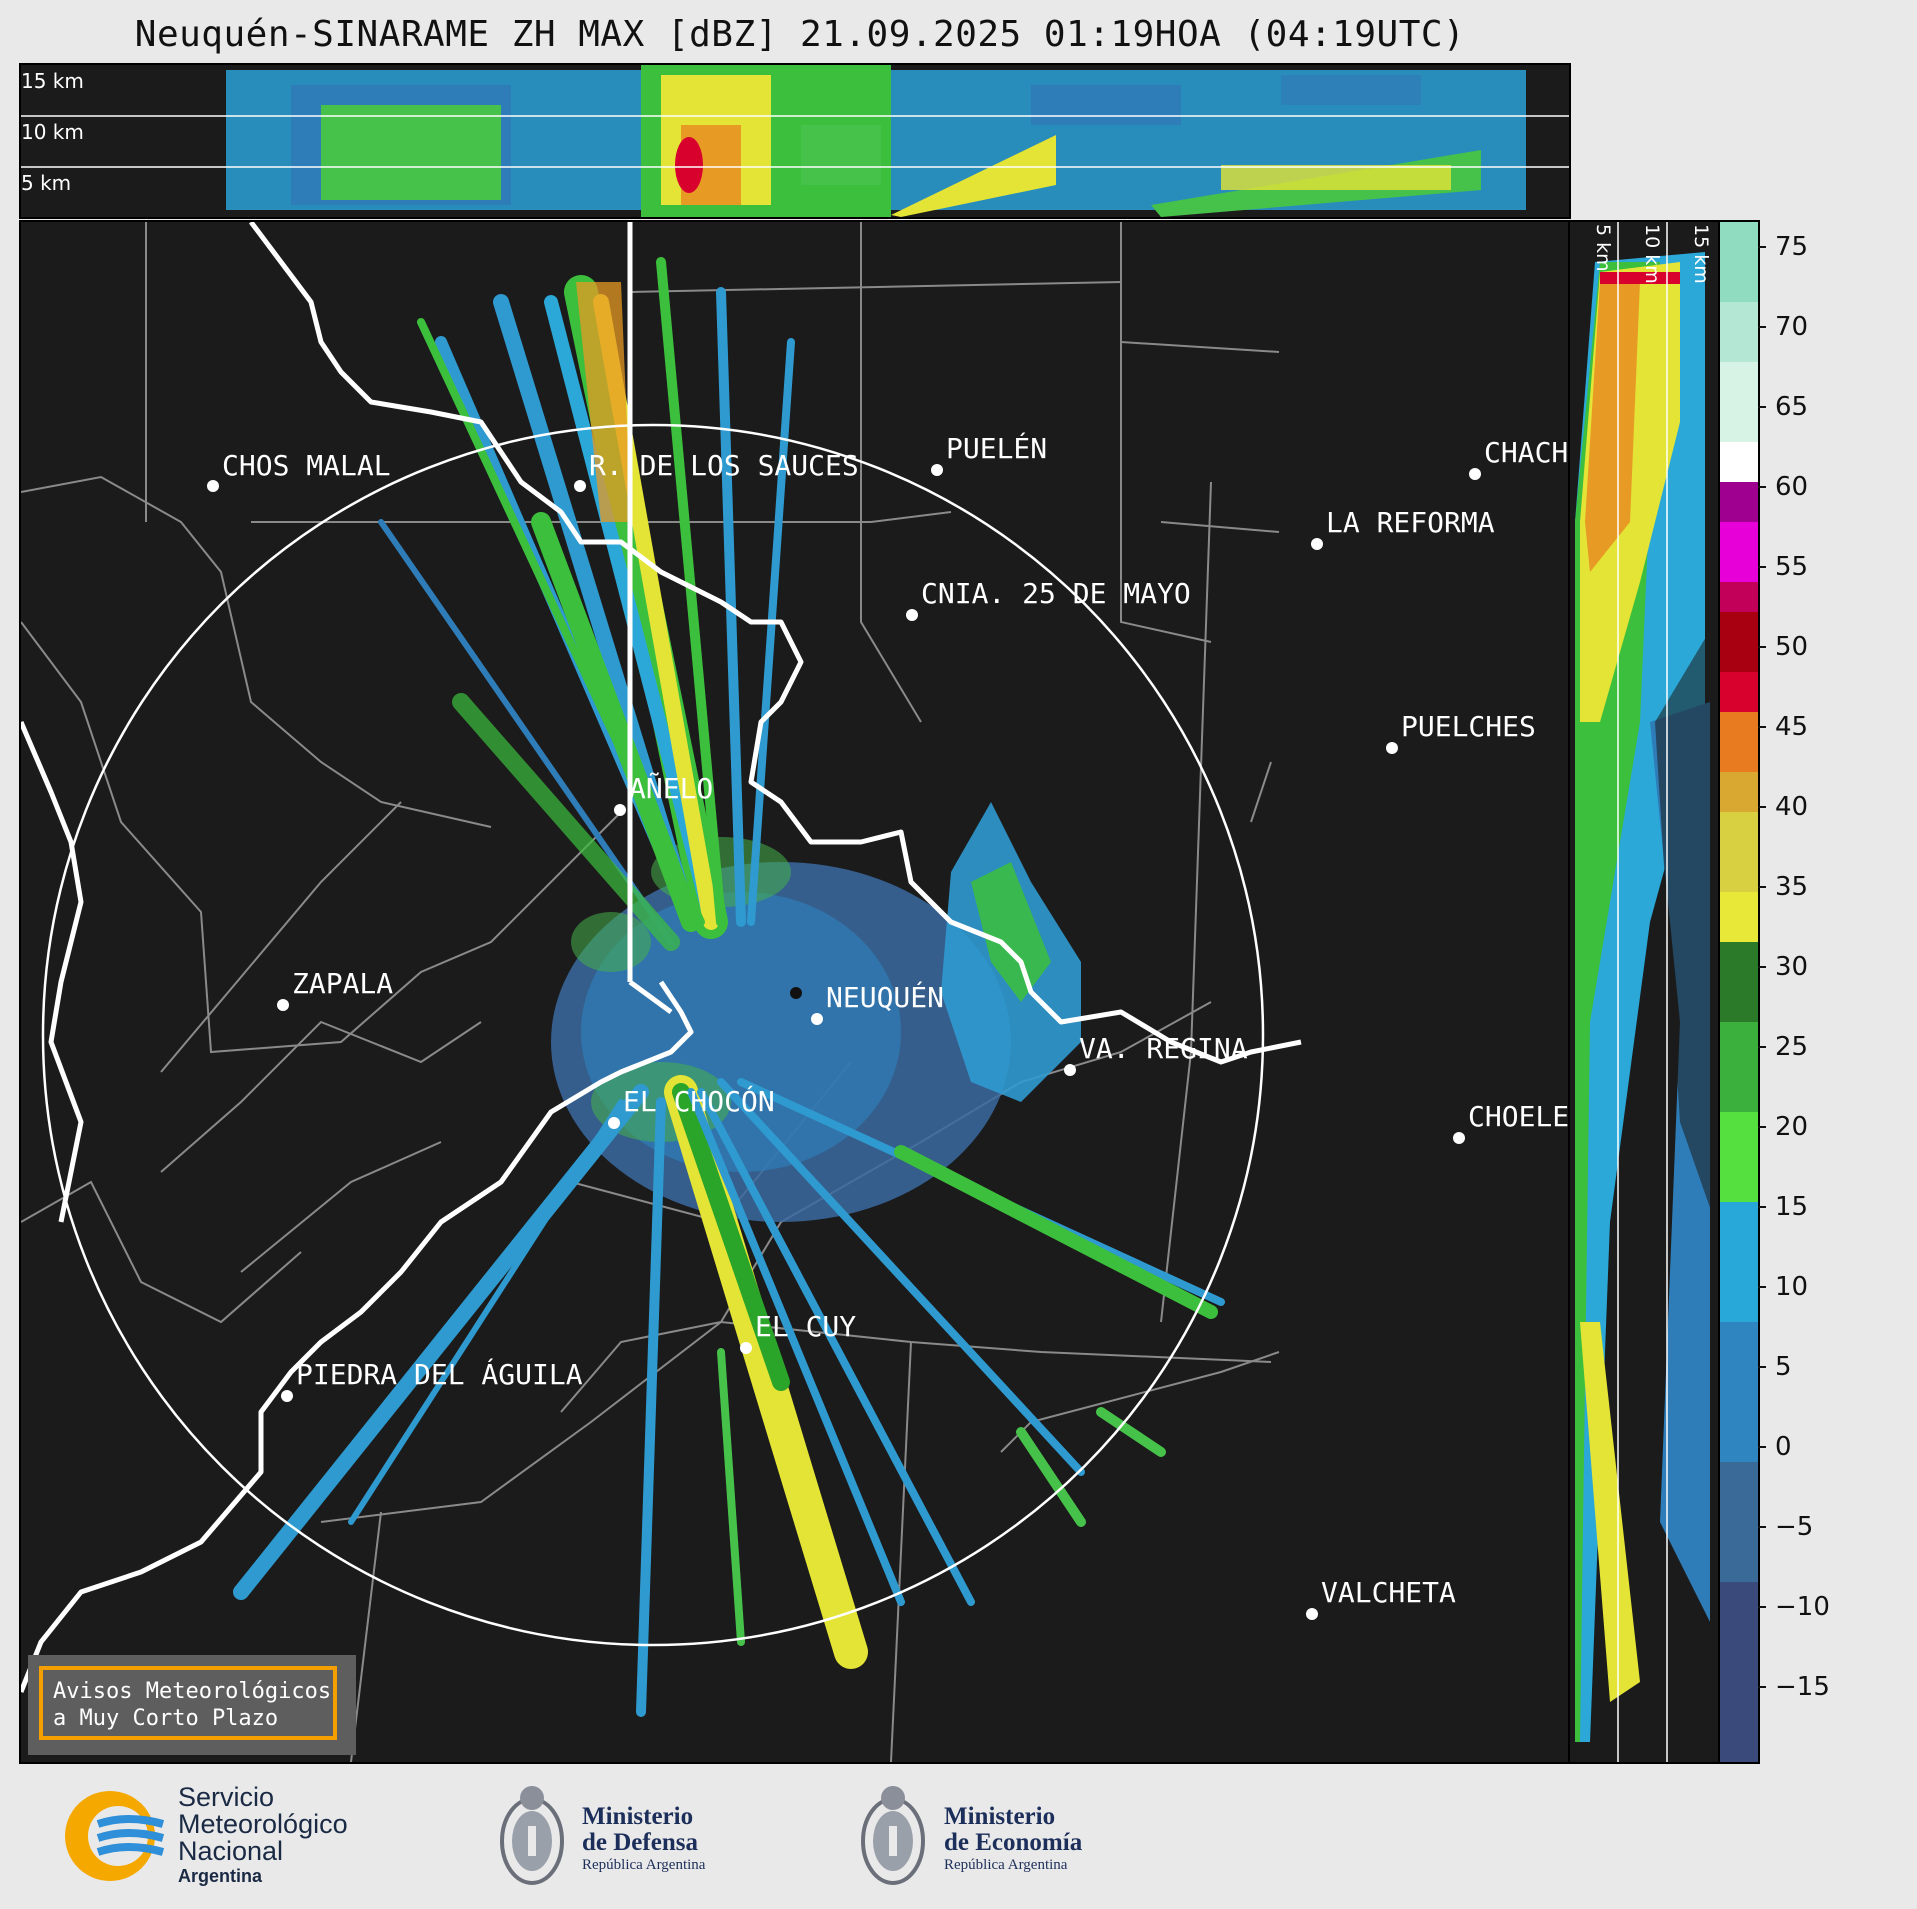 This screenshot has width=1917, height=1909. I want to click on side-cross-section-panel: 5 km 10 km 15 km, so click(1644, 992).